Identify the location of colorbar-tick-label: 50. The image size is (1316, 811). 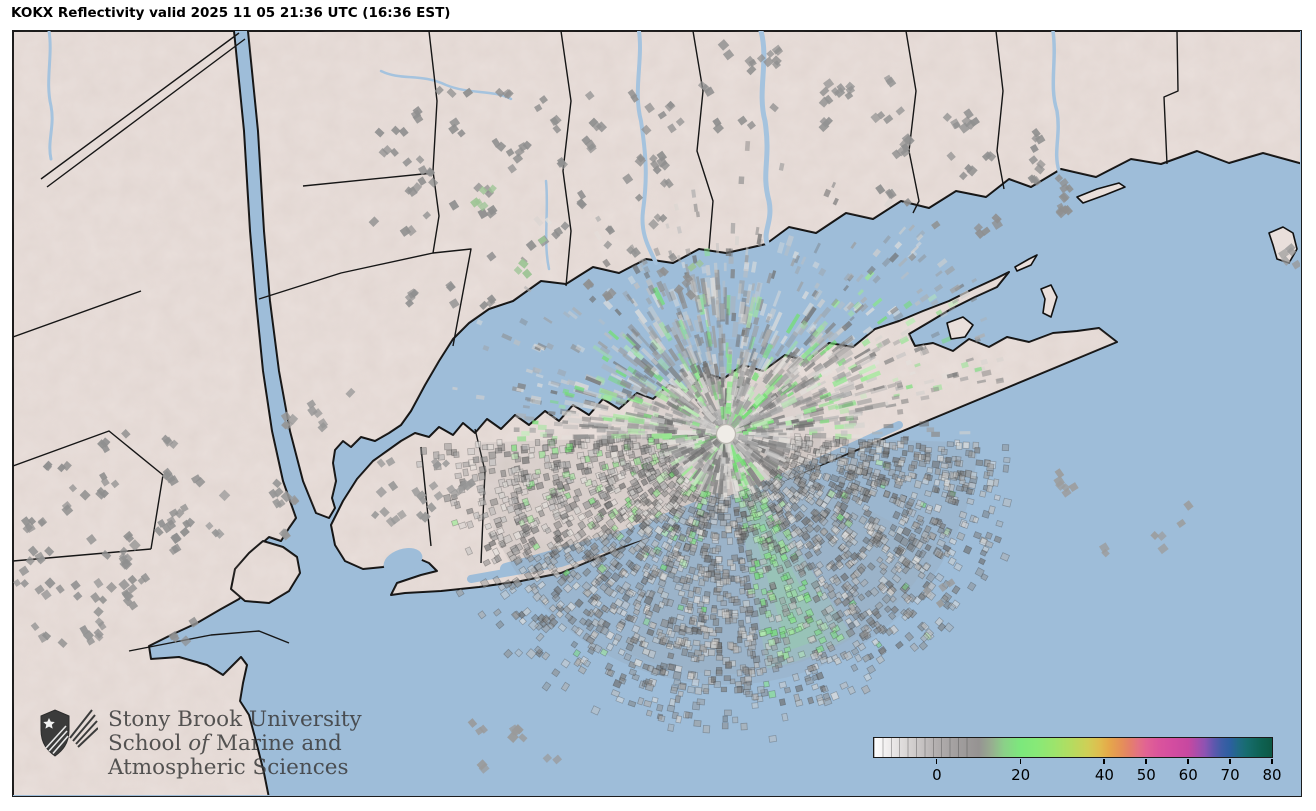
(1146, 775).